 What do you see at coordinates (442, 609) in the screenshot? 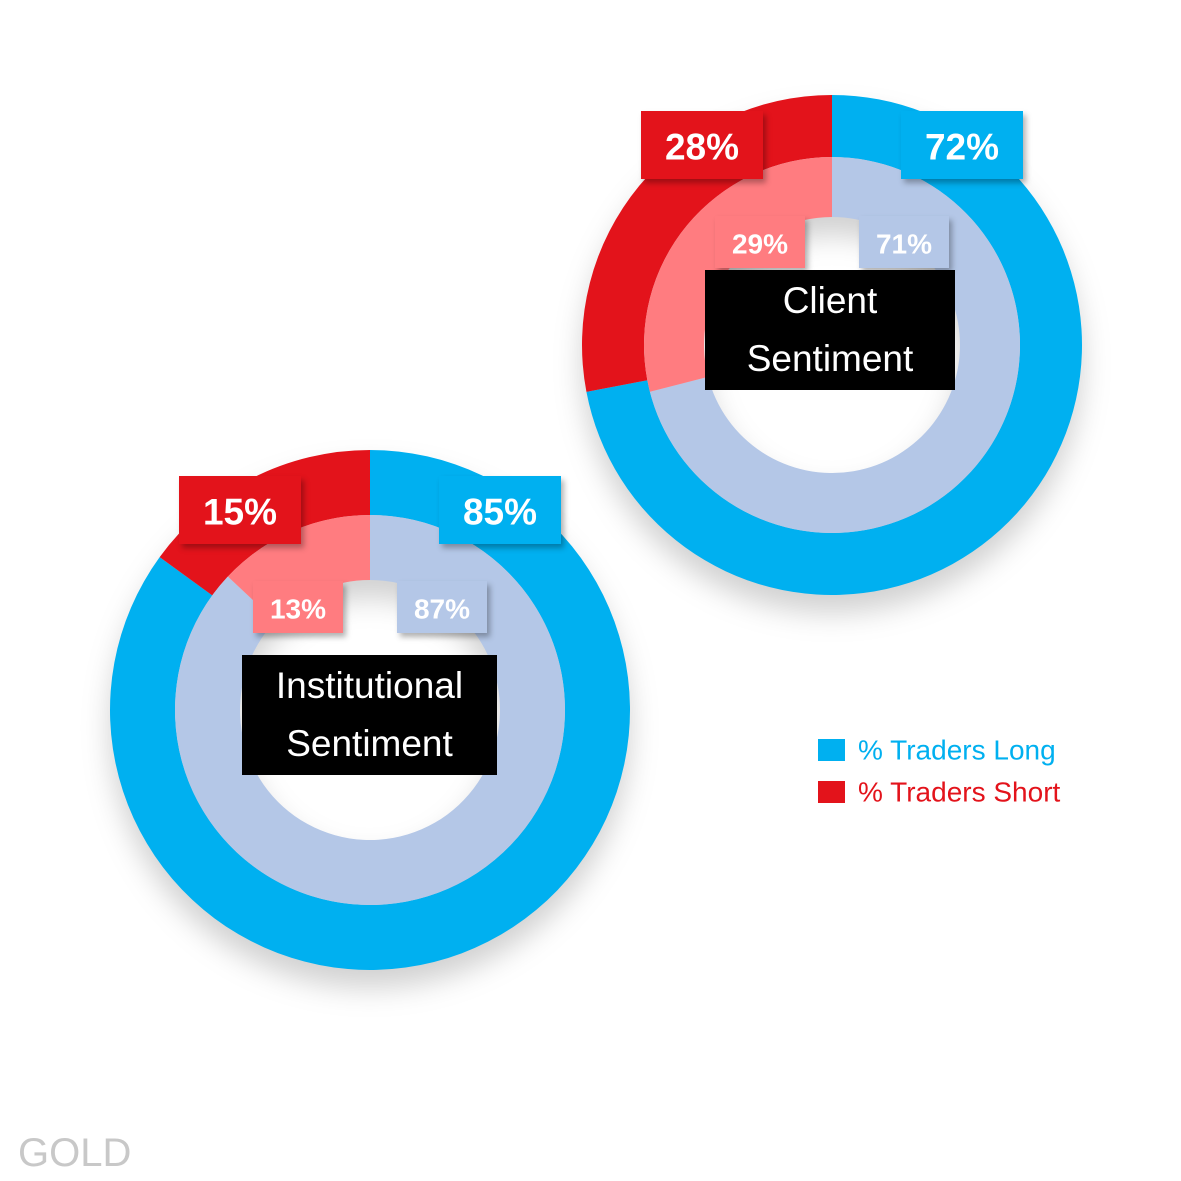
I see `value-label: 87%` at bounding box center [442, 609].